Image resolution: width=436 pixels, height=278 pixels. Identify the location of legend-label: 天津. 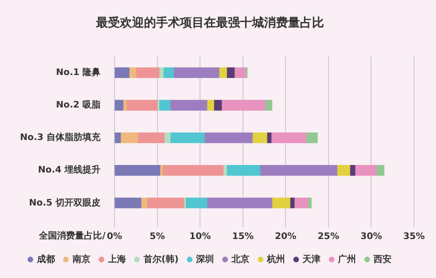
(311, 259).